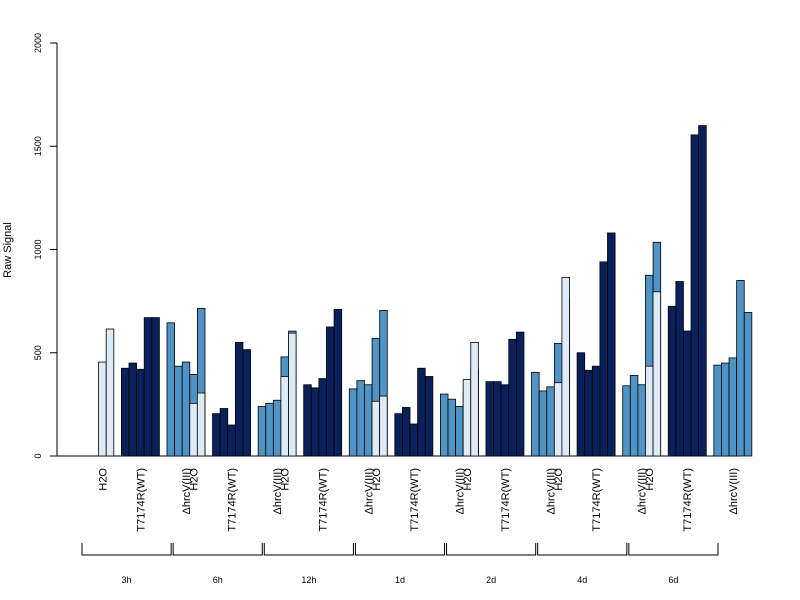  What do you see at coordinates (582, 580) in the screenshot?
I see `group-label: 4d` at bounding box center [582, 580].